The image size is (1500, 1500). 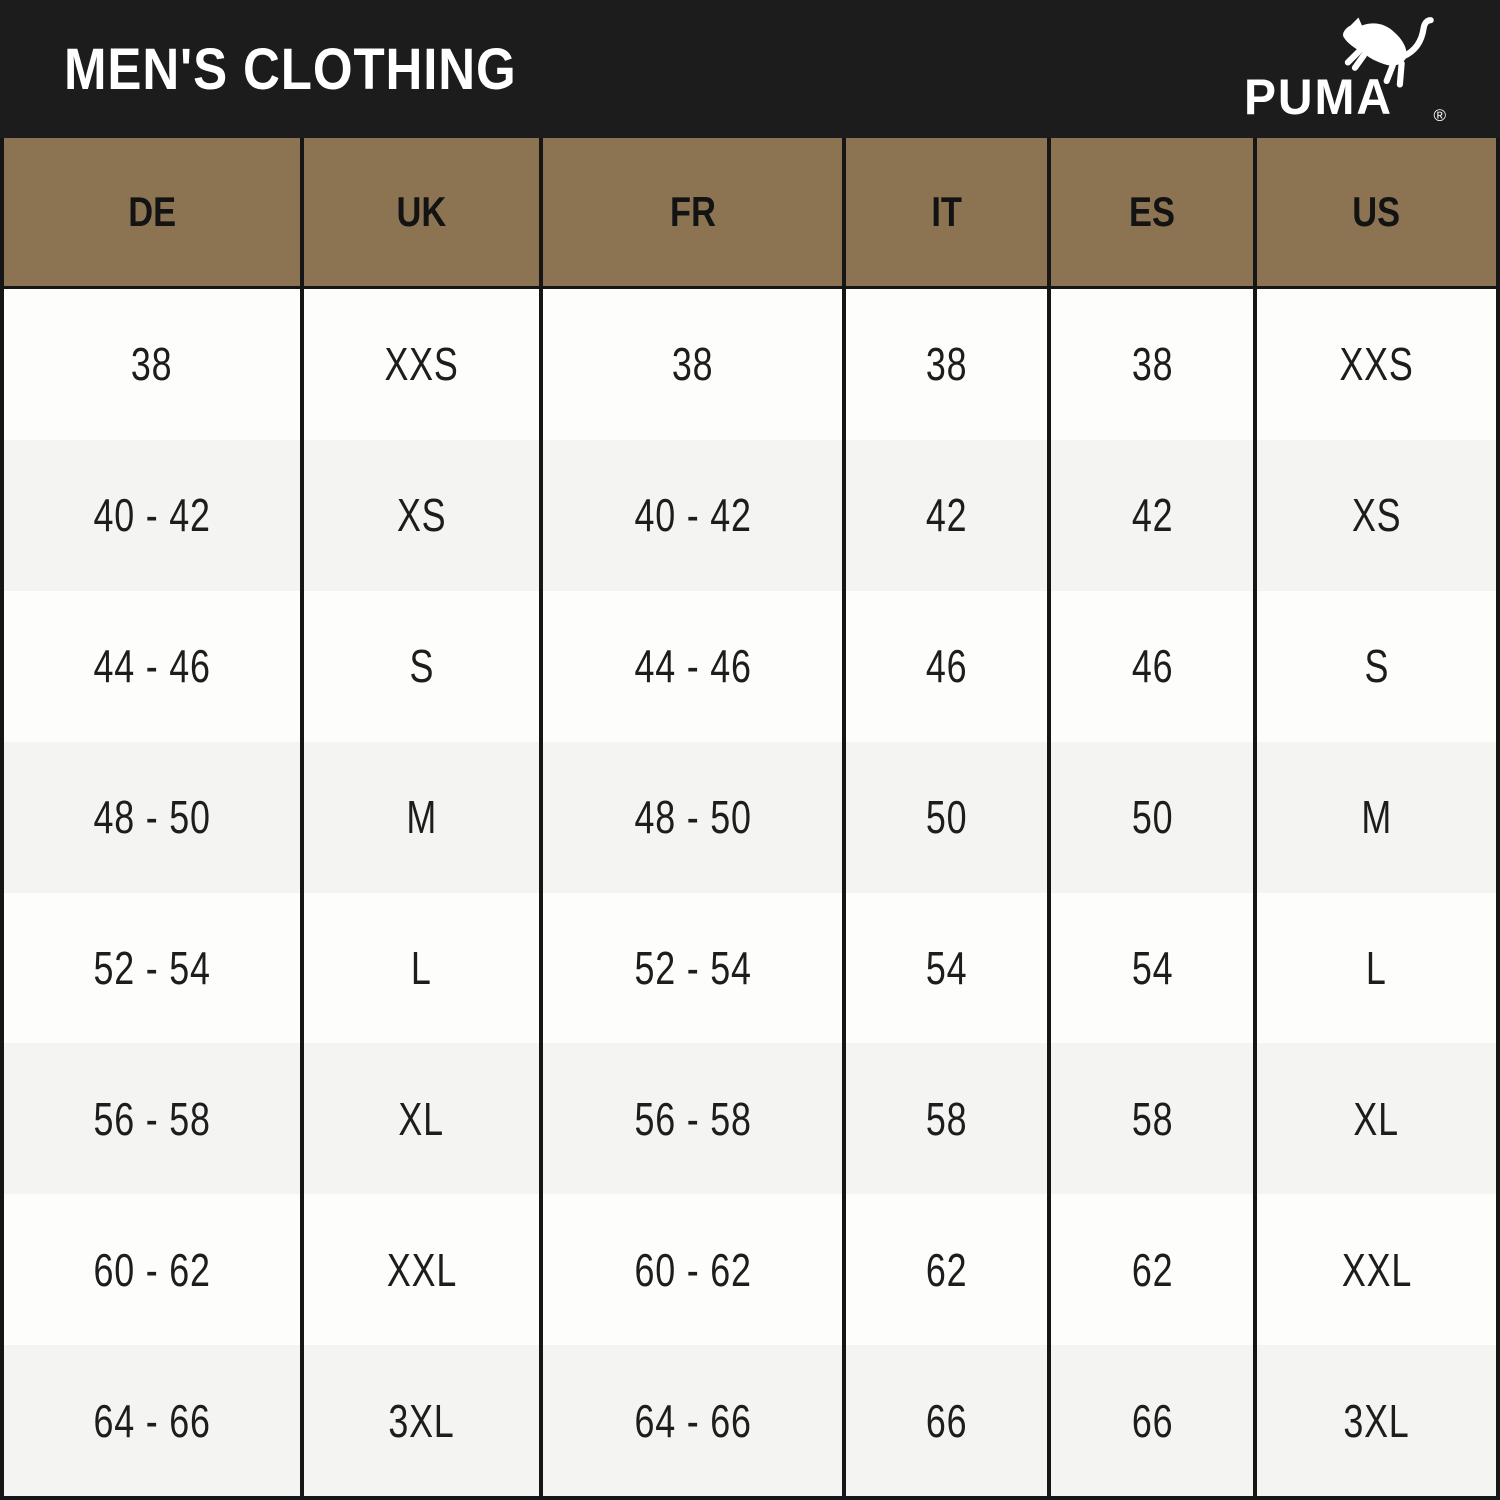 I want to click on column-header-it: IT, so click(x=949, y=212).